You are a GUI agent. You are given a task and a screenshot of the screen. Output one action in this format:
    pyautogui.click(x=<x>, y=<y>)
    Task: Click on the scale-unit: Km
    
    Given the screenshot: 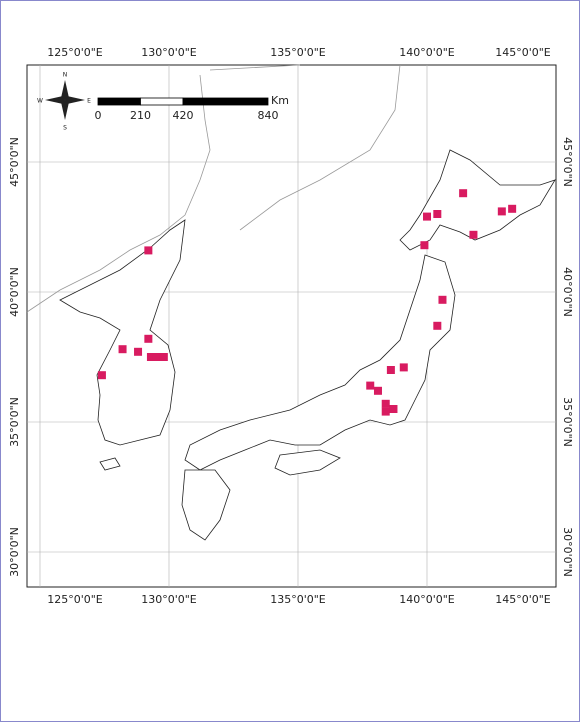 What is the action you would take?
    pyautogui.click(x=280, y=100)
    